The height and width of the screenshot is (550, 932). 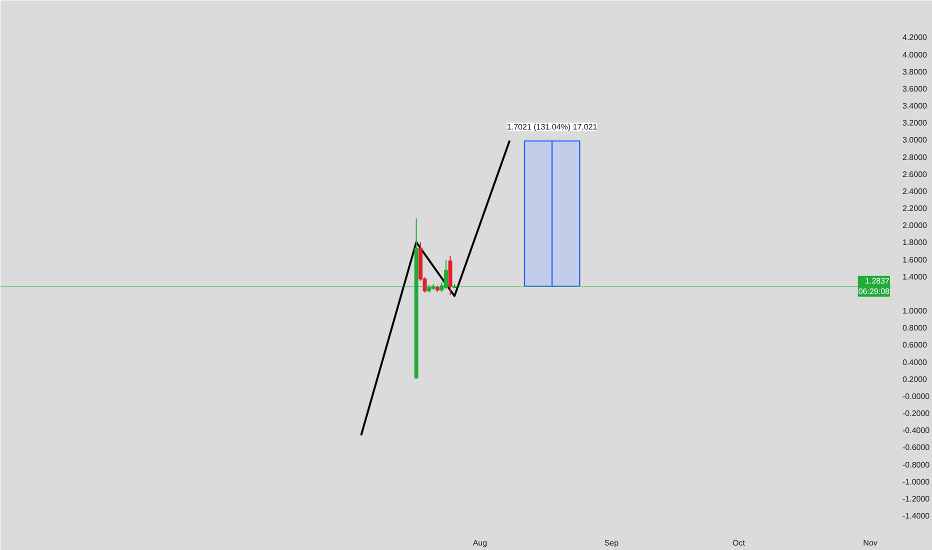 I want to click on y-tick-label: -1.2000, so click(x=916, y=499).